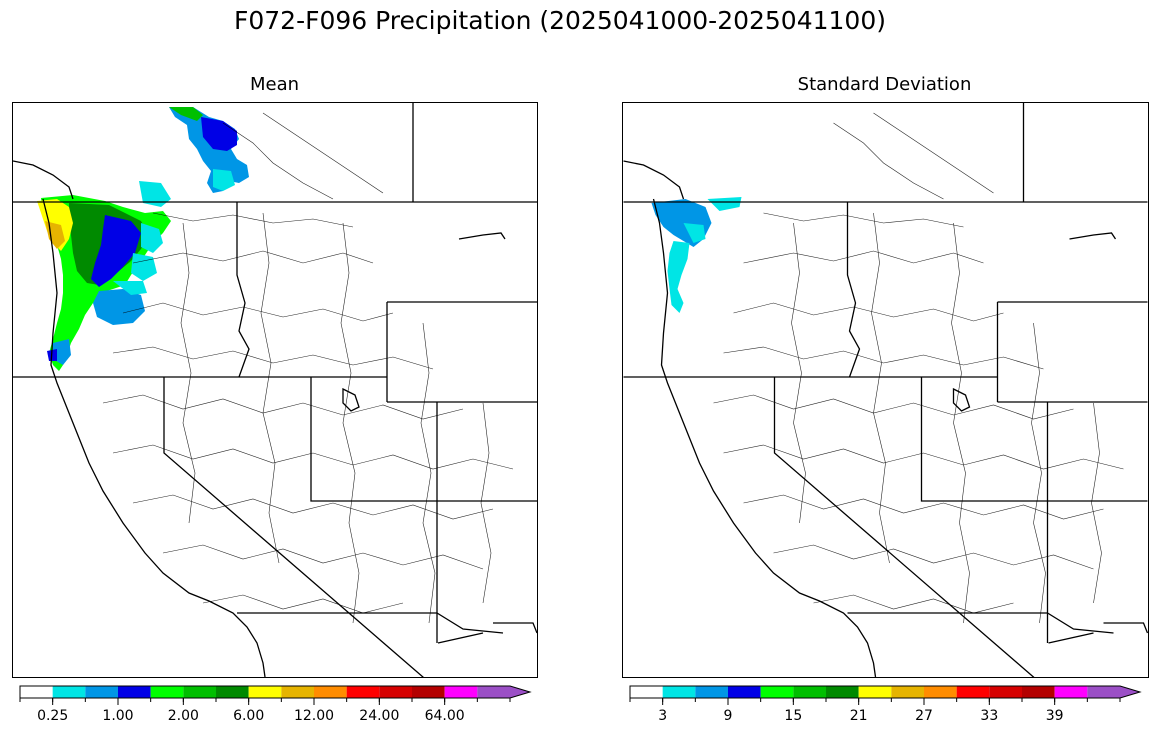 This screenshot has height=741, width=1159. Describe the element at coordinates (696, 255) in the screenshot. I see `stddev-precip-shading` at that location.